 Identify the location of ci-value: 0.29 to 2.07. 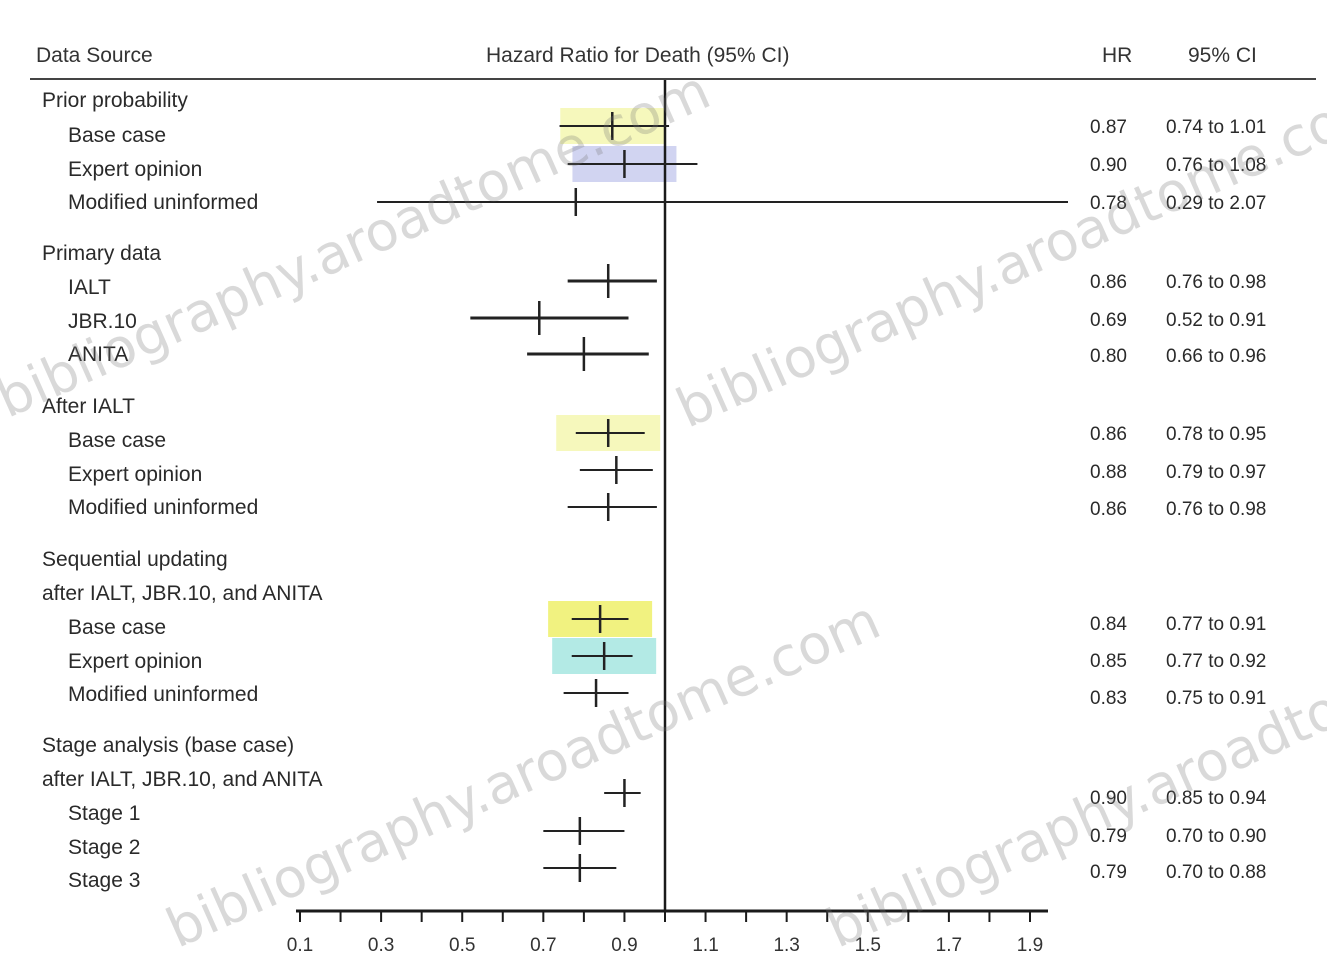
(1216, 203).